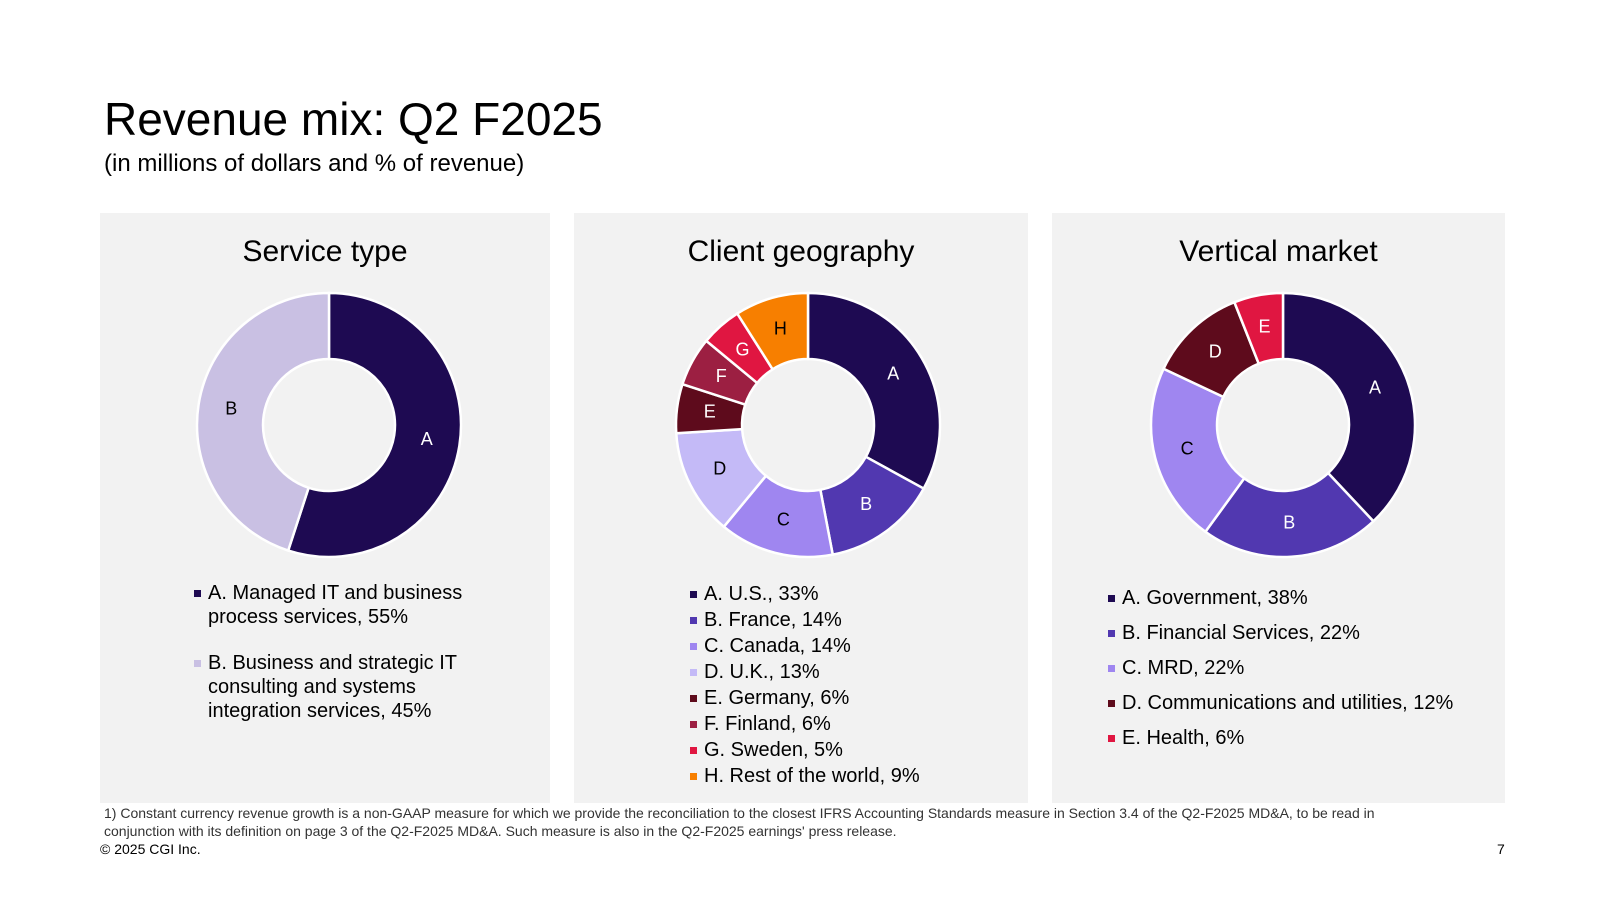 The image size is (1600, 900). I want to click on client-geography-slice-label-h: H, so click(780, 329).